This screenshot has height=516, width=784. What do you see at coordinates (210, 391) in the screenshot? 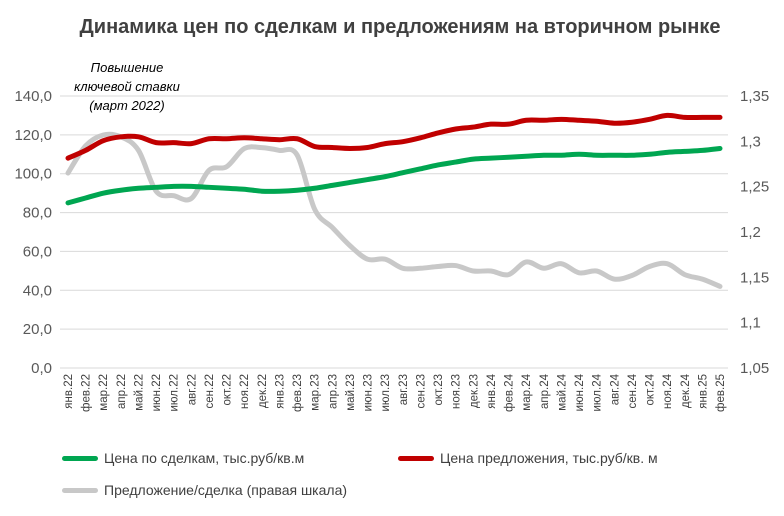
I see `x-tick-label: сен.22` at bounding box center [210, 391].